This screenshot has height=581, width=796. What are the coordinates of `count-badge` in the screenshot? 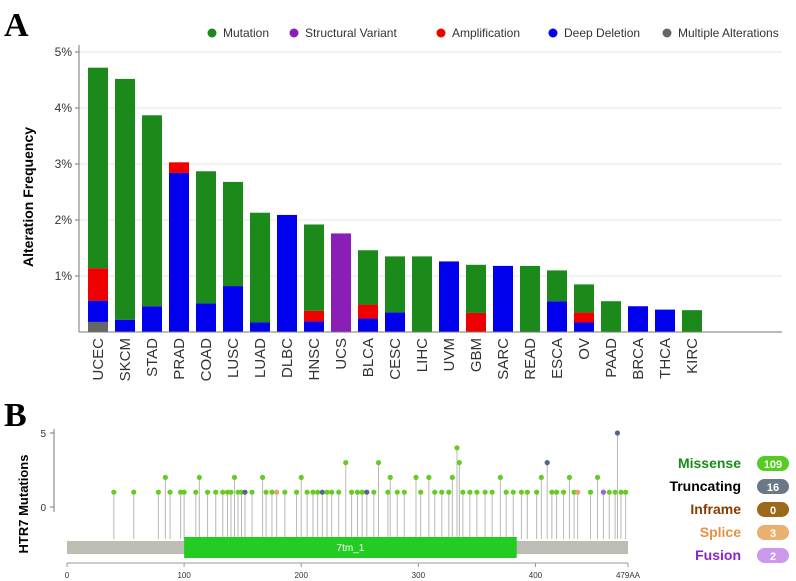 It's located at (773, 555).